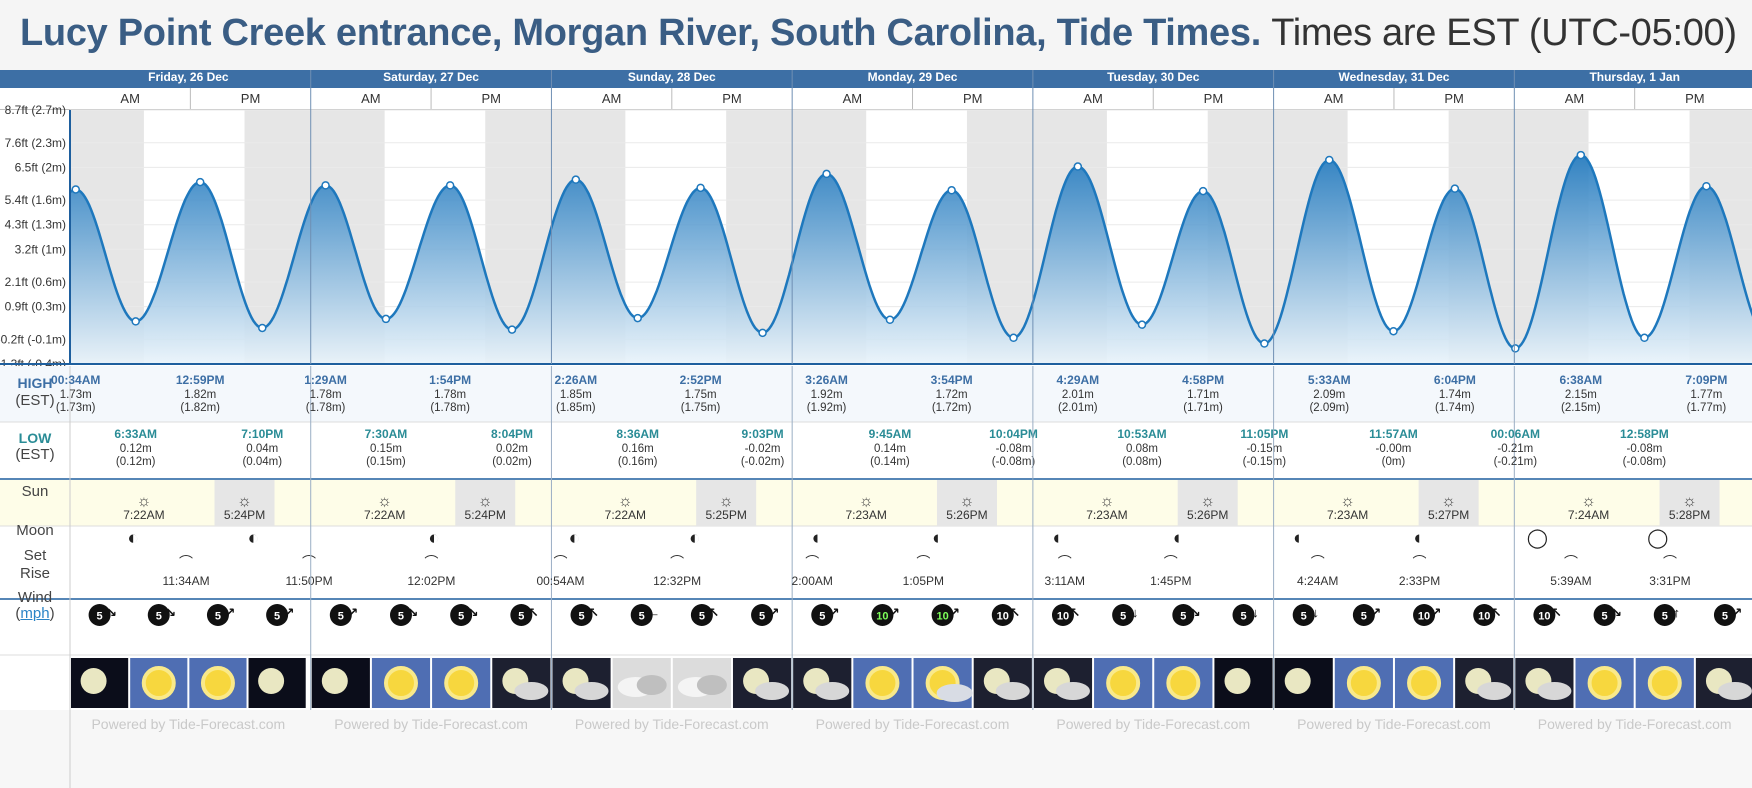 This screenshot has height=788, width=1752. Describe the element at coordinates (827, 395) in the screenshot. I see `high-tide-height: 1.92m` at that location.